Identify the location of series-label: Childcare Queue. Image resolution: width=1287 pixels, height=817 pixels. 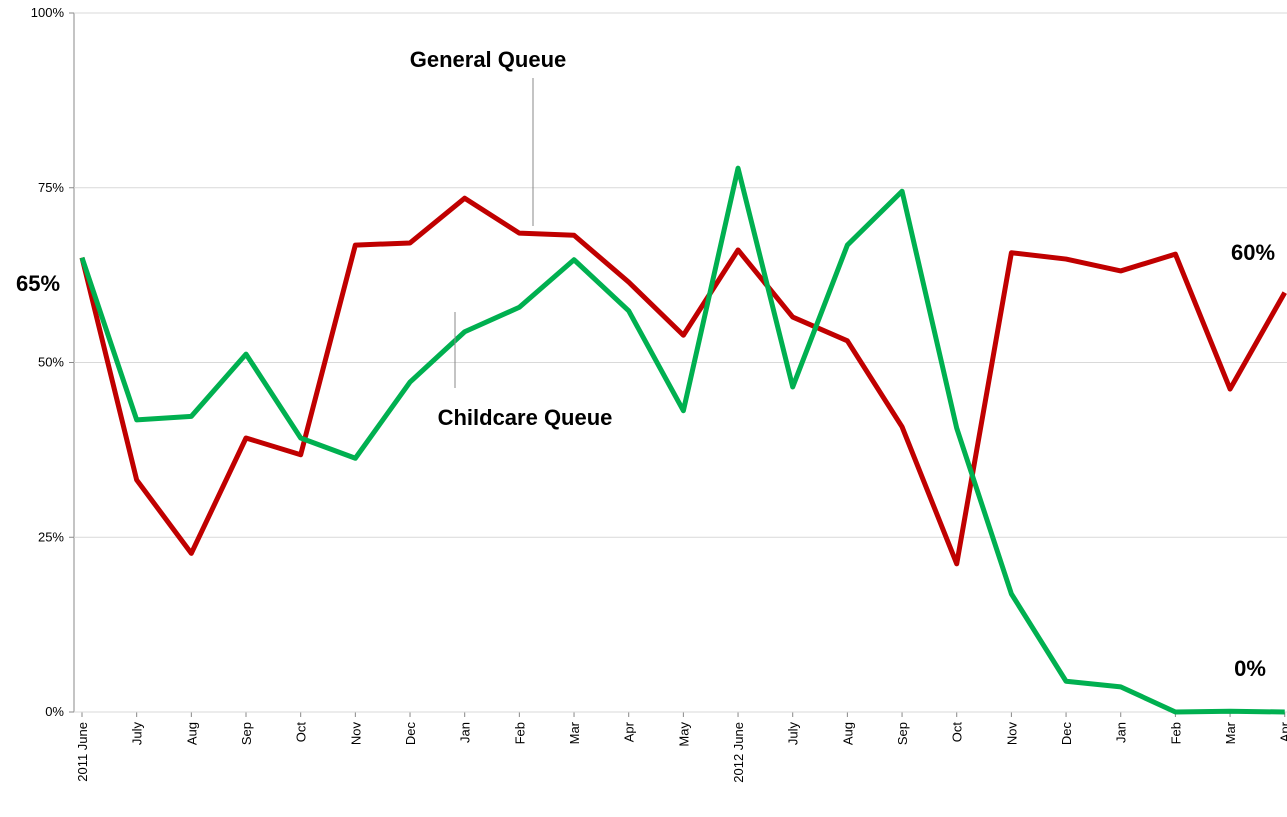
(525, 417).